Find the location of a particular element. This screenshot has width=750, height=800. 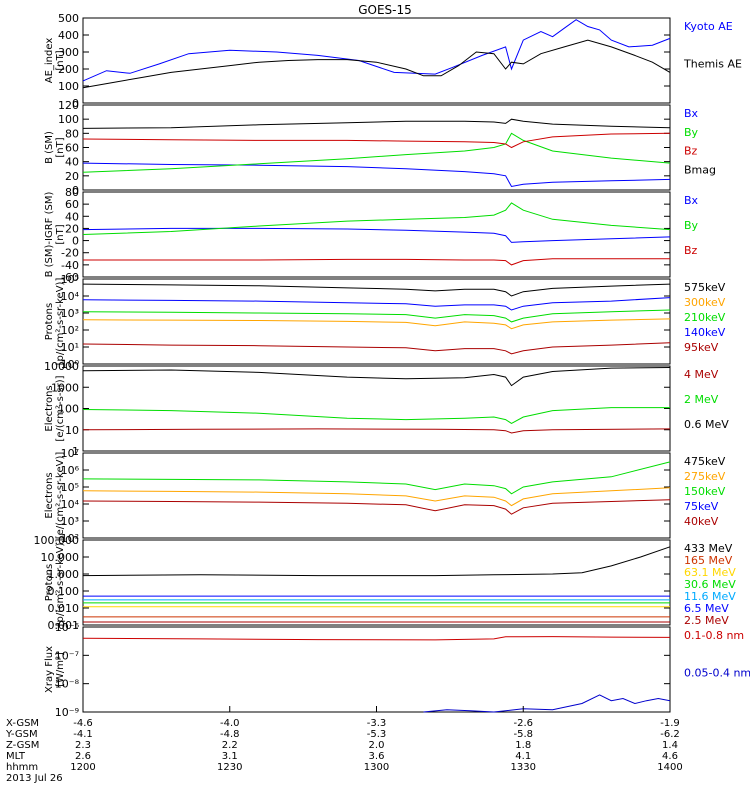

y-tick-label: 10³ is located at coordinates (70, 313).